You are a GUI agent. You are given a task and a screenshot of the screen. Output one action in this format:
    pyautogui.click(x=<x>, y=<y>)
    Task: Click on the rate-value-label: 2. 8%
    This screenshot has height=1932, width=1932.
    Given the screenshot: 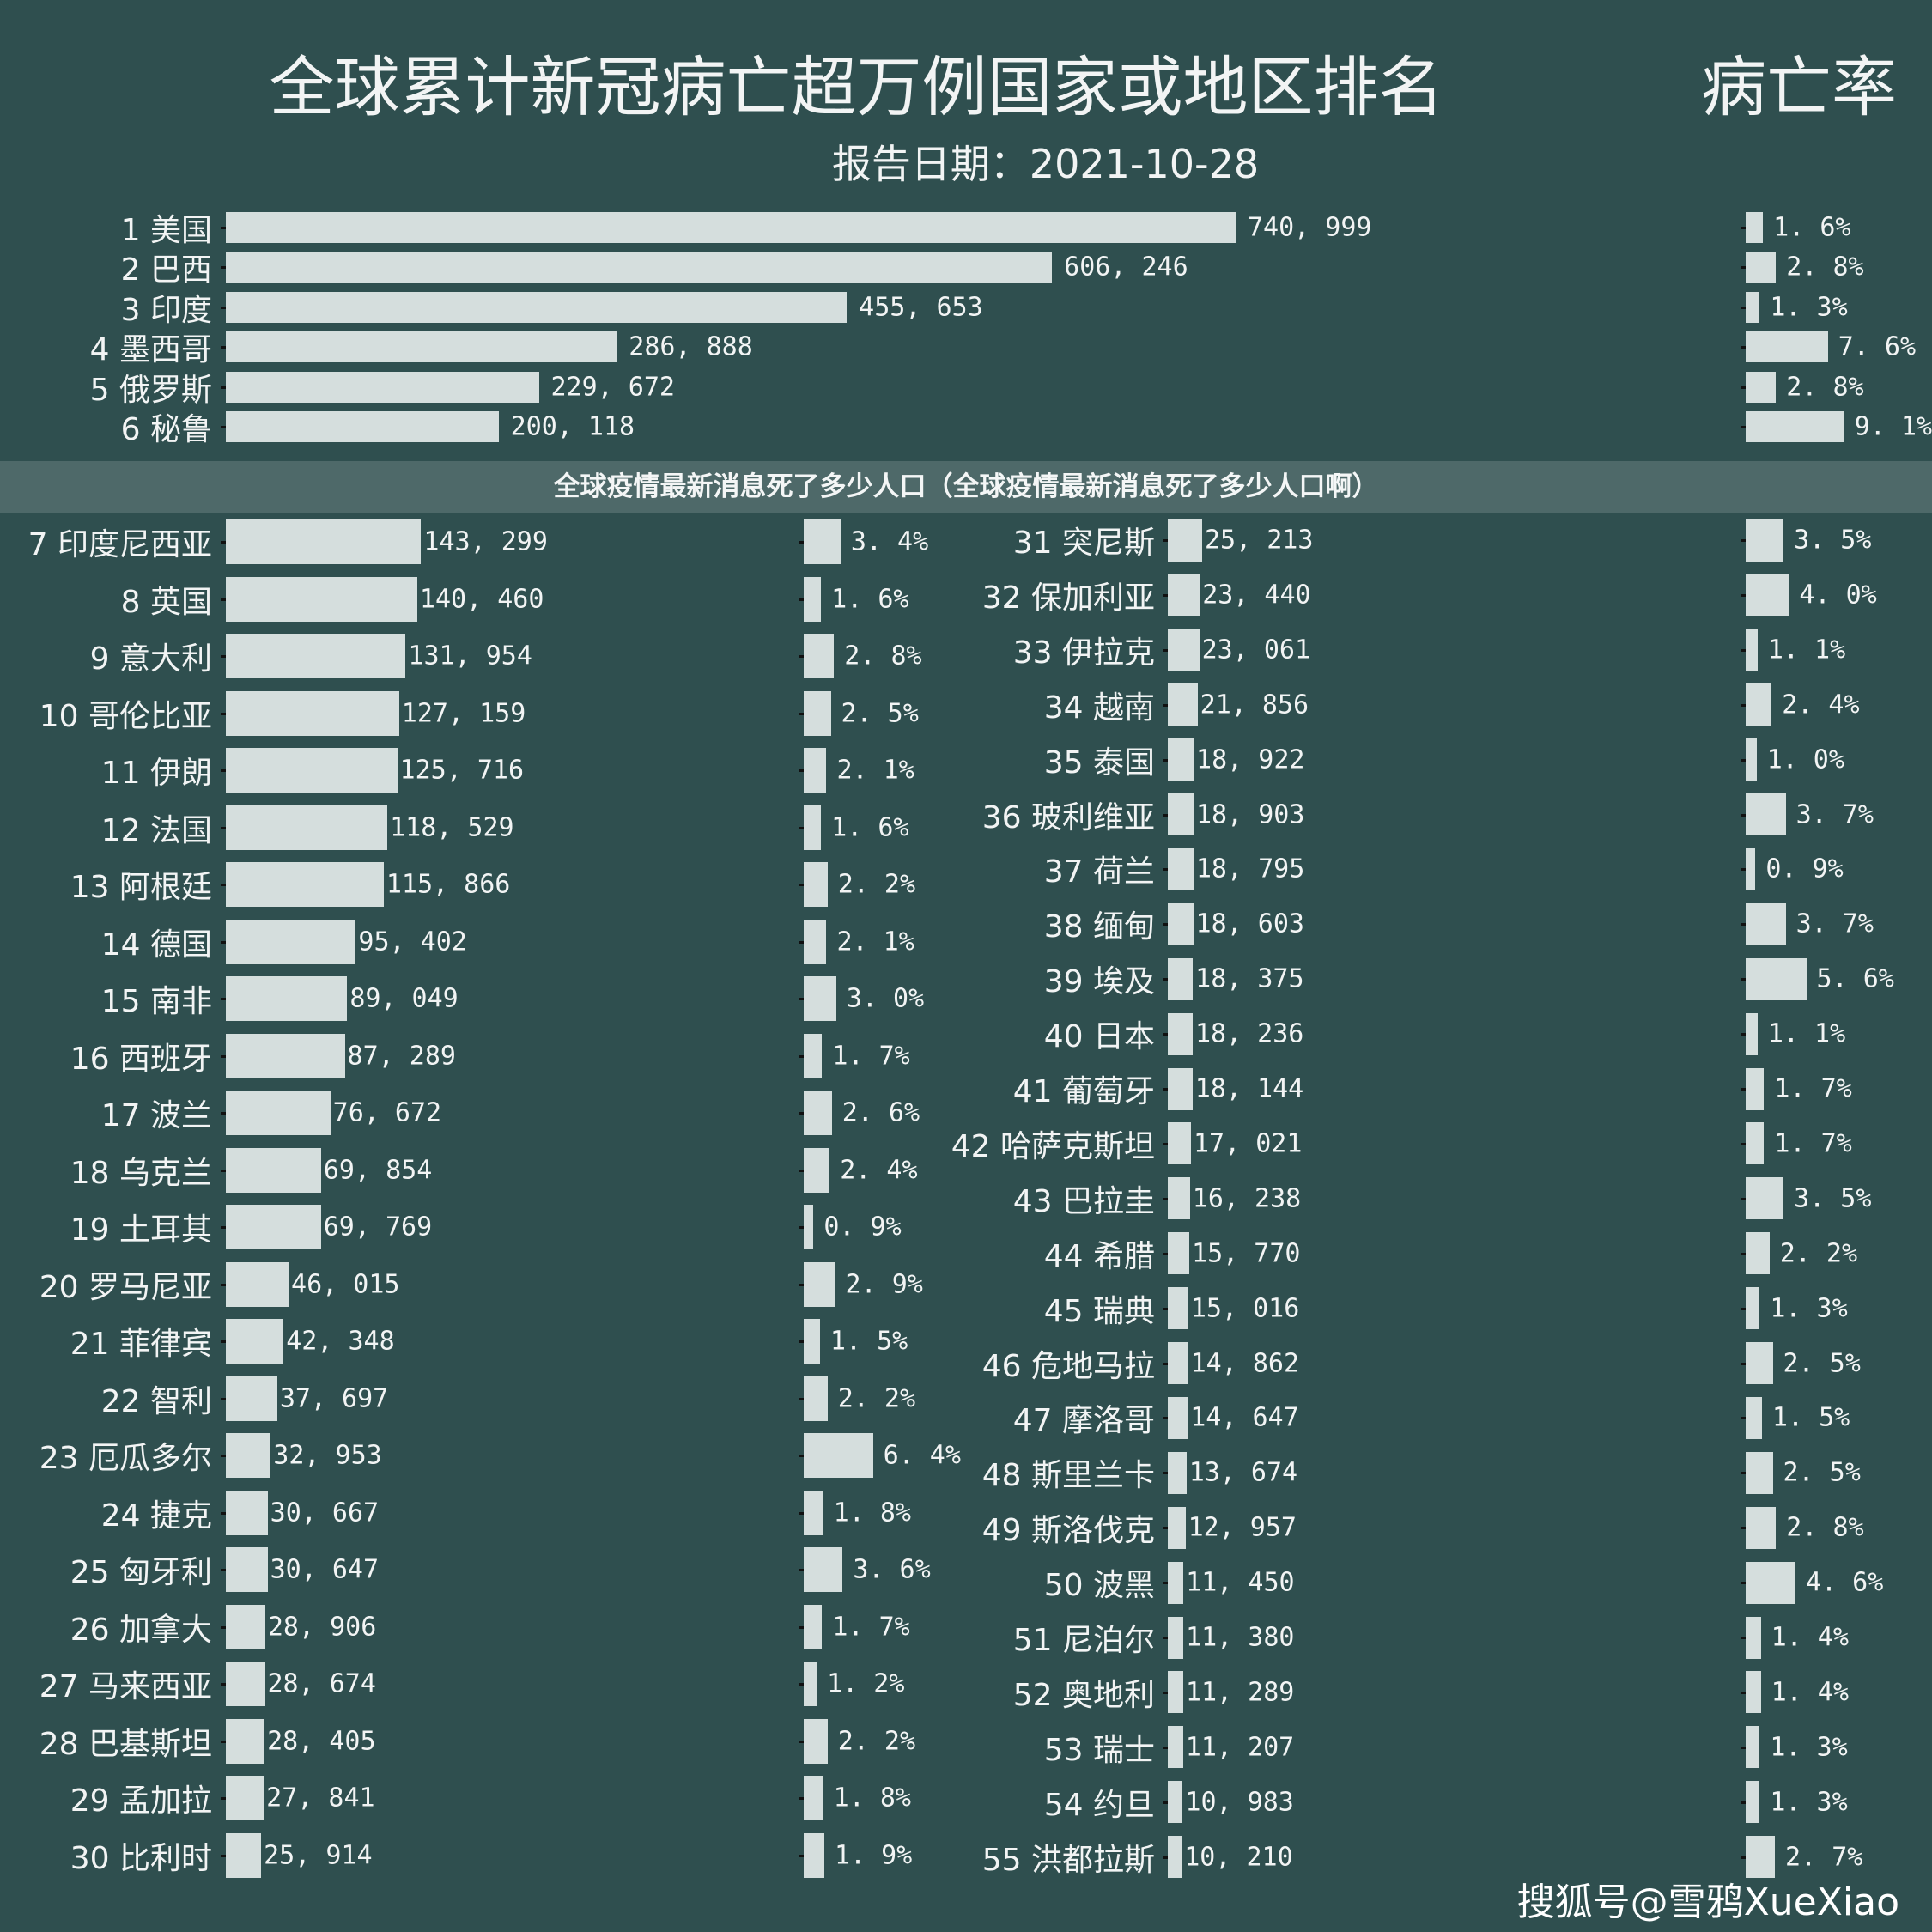 What is the action you would take?
    pyautogui.click(x=1825, y=1528)
    